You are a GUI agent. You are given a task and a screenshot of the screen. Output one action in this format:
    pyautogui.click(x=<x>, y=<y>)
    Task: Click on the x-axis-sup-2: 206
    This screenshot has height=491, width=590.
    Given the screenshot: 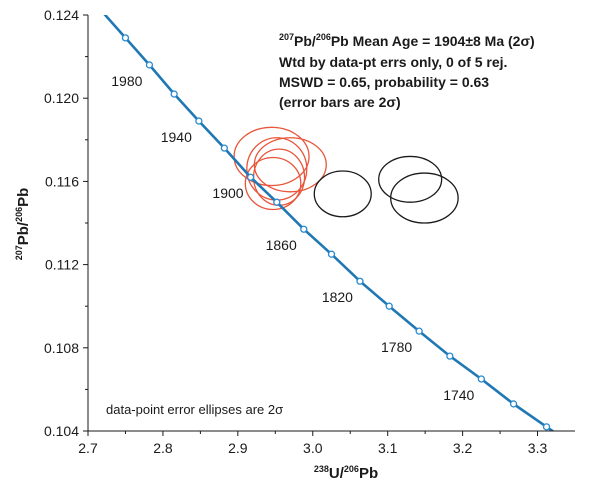 What is the action you would take?
    pyautogui.click(x=351, y=469)
    